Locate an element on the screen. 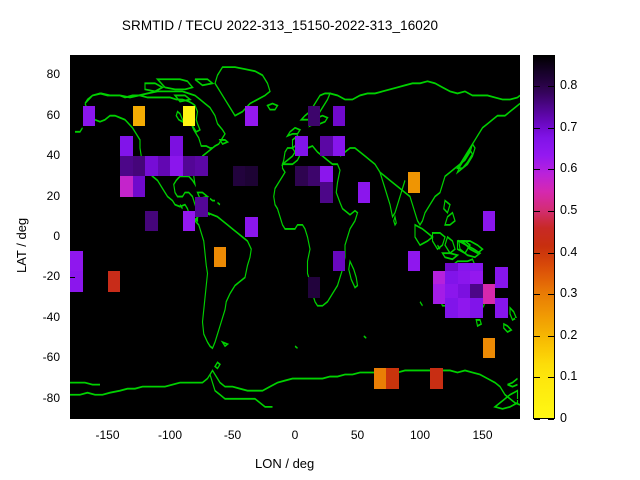 This screenshot has width=640, height=480. colorbar-tick-label: 0 is located at coordinates (563, 418).